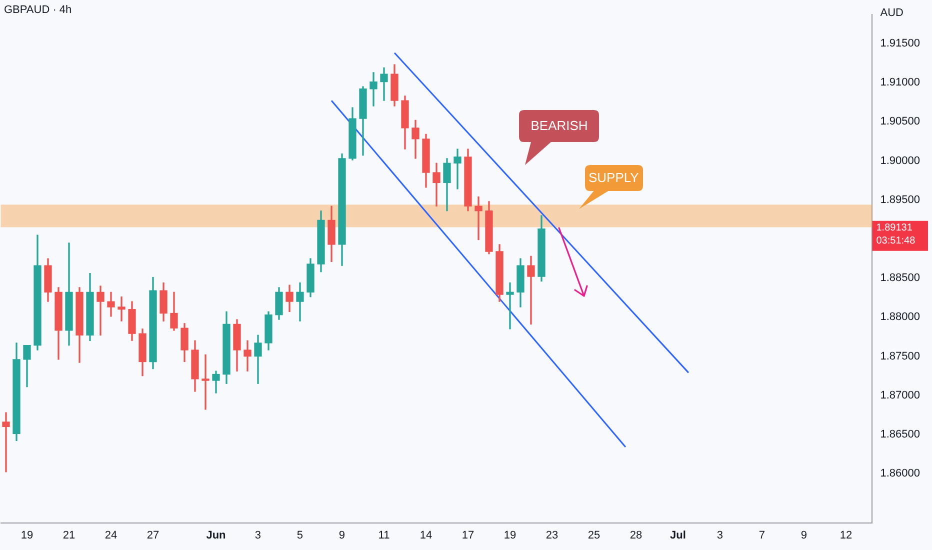  Describe the element at coordinates (426, 535) in the screenshot. I see `x-tick-label: 14` at that location.